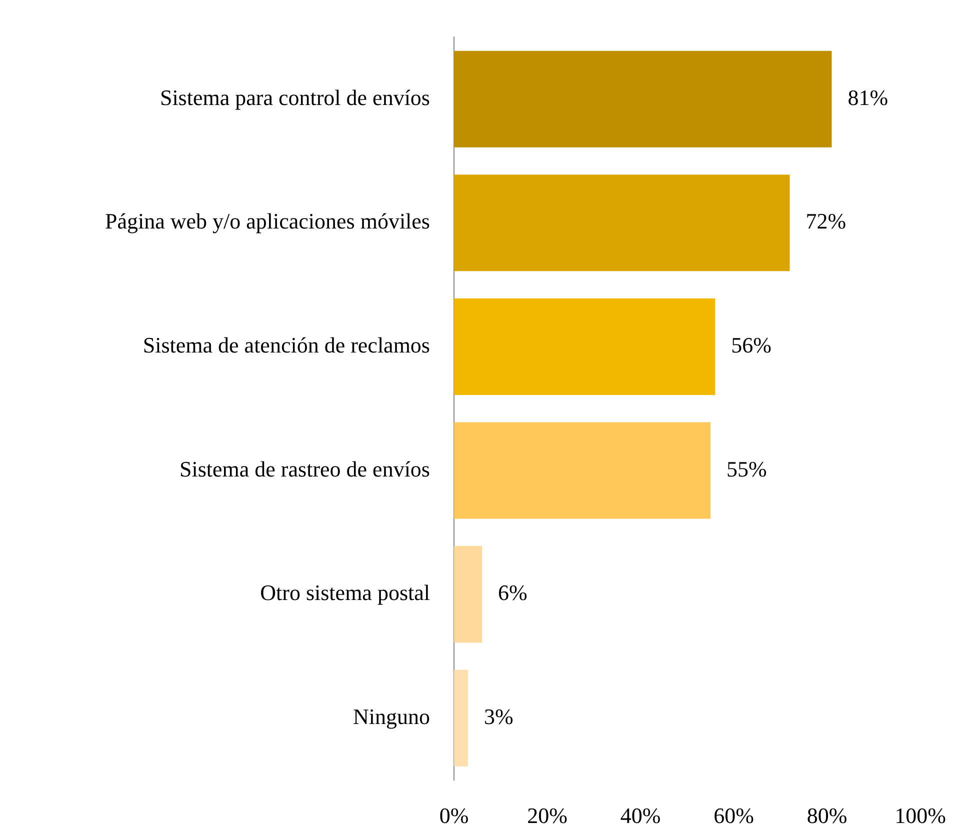  I want to click on y-tick-label: Página web y/o aplicaciones móviles, so click(267, 221).